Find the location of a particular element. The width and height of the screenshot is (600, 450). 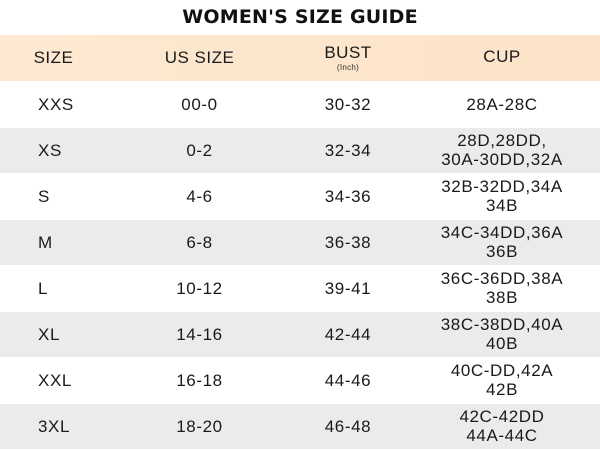

header-bust: BUST (Inch) is located at coordinates (348, 58).